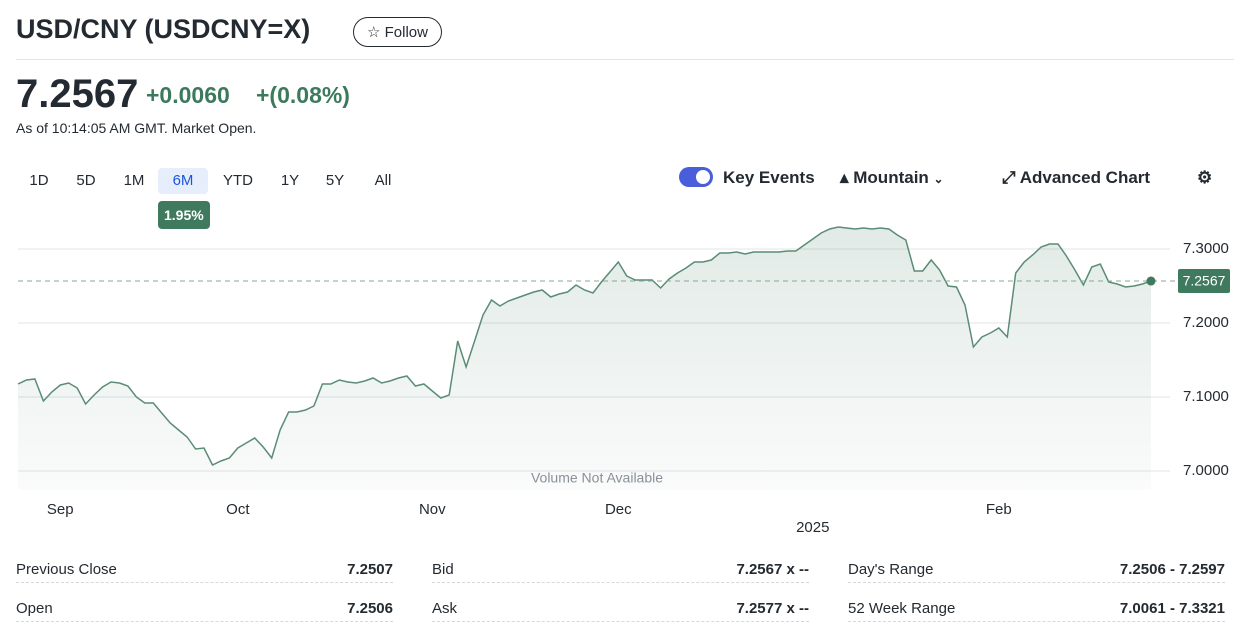  What do you see at coordinates (620, 570) in the screenshot?
I see `stat-row: Bid 7.2567 x --` at bounding box center [620, 570].